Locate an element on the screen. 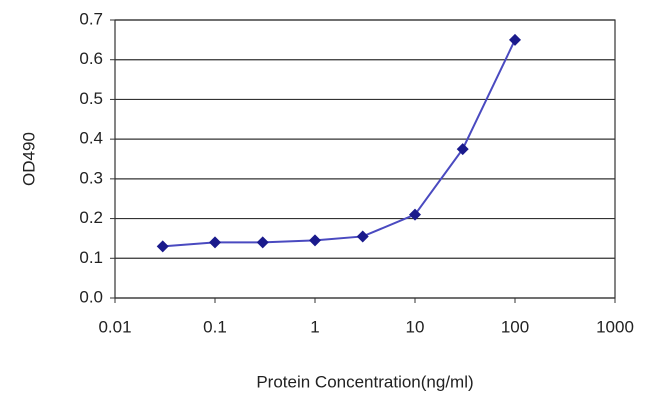  x-tick-label: 10 is located at coordinates (415, 326).